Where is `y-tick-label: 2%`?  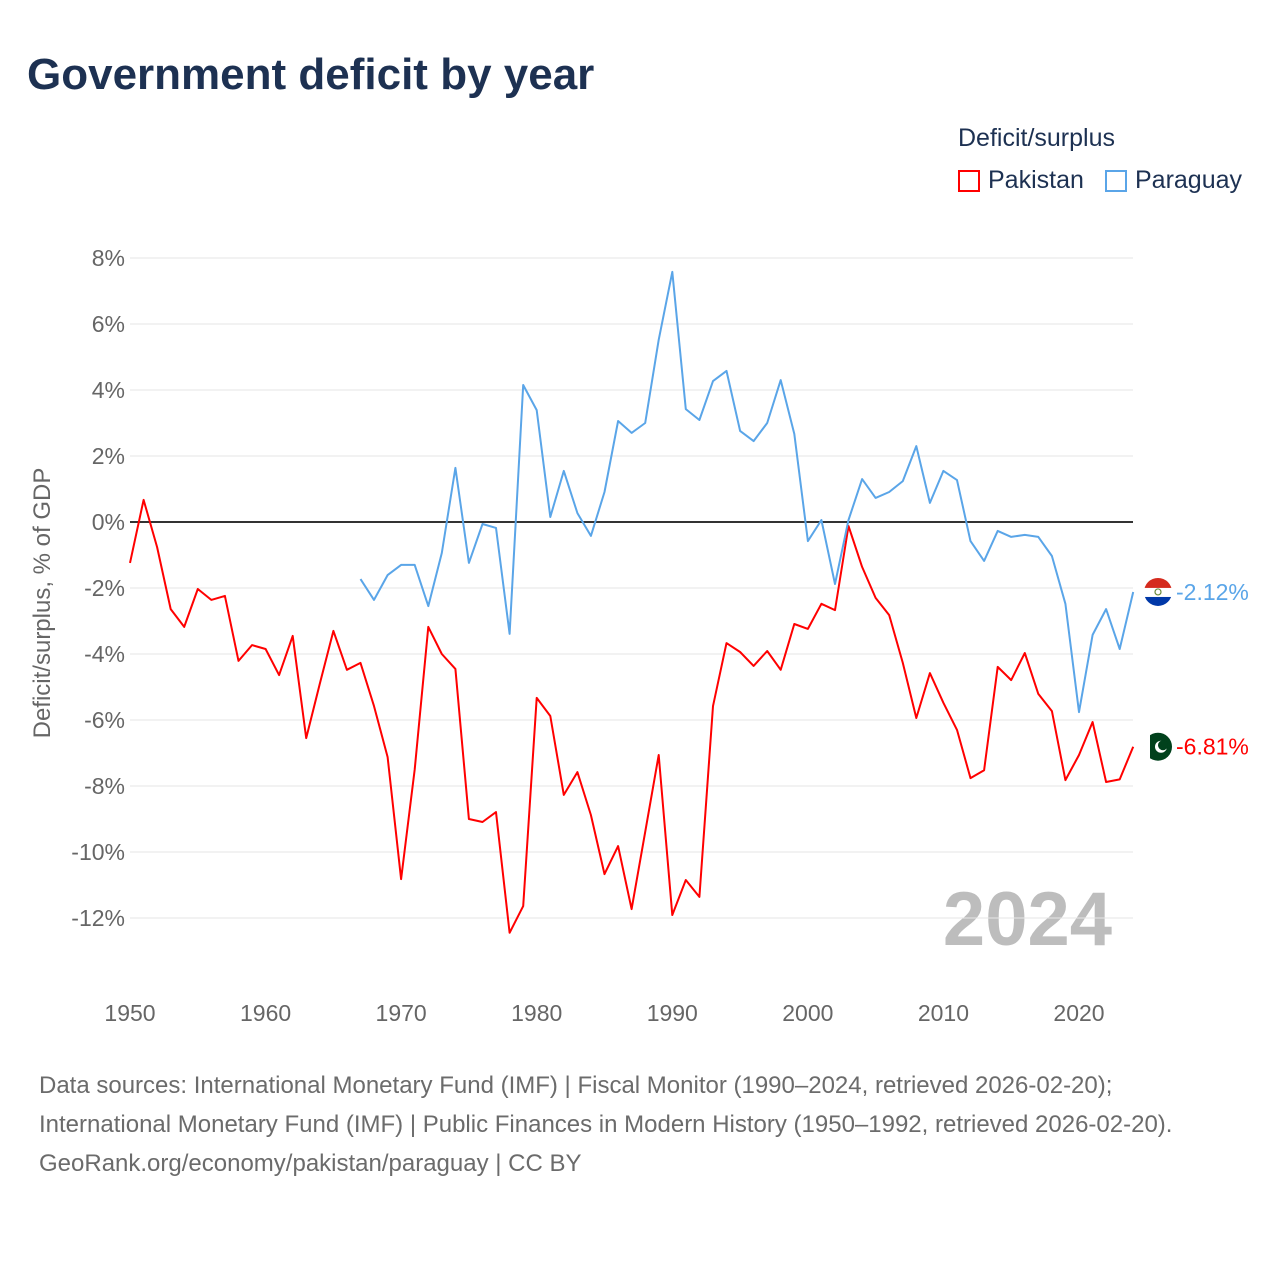
y-tick-label: 2% is located at coordinates (108, 456).